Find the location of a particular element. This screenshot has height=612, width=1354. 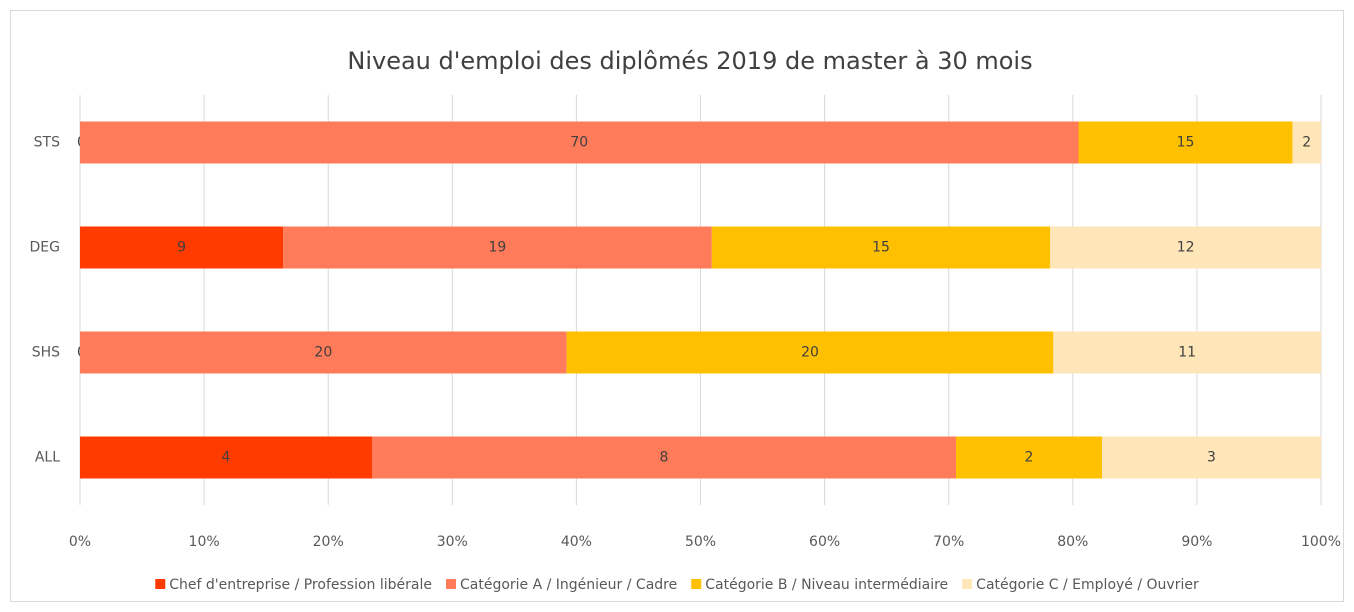

x-tick-label: 80% is located at coordinates (1072, 542).